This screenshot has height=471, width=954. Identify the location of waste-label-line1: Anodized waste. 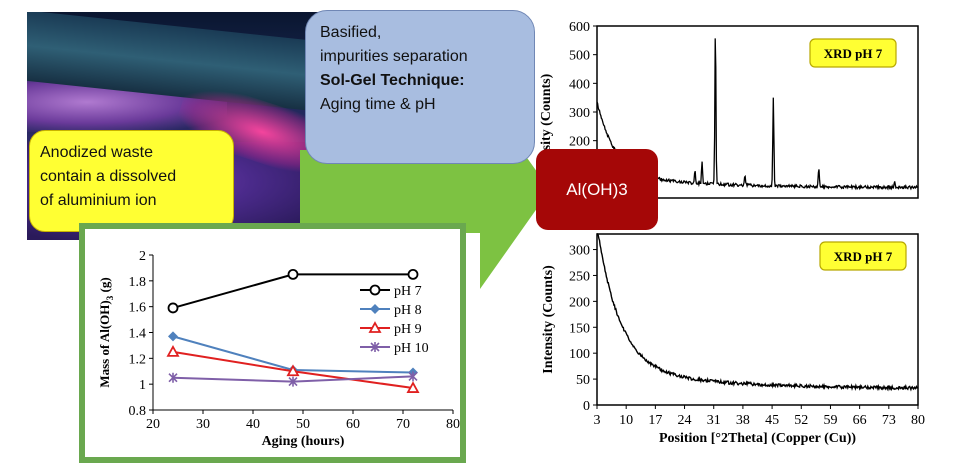
(96, 152).